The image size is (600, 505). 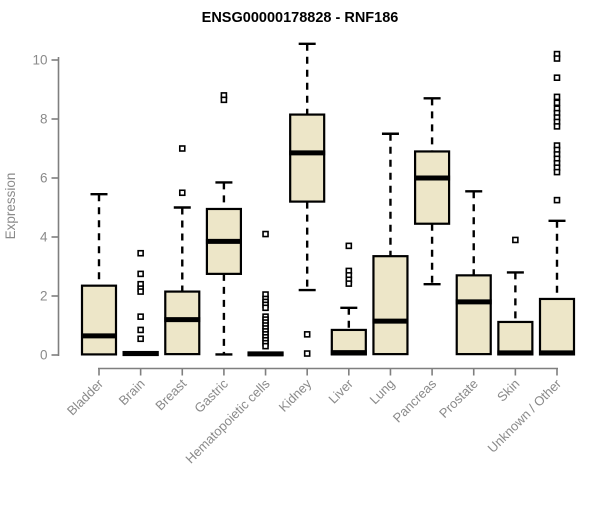 What do you see at coordinates (300, 18) in the screenshot?
I see `chart-title: ENSG00000178828 - RNF186` at bounding box center [300, 18].